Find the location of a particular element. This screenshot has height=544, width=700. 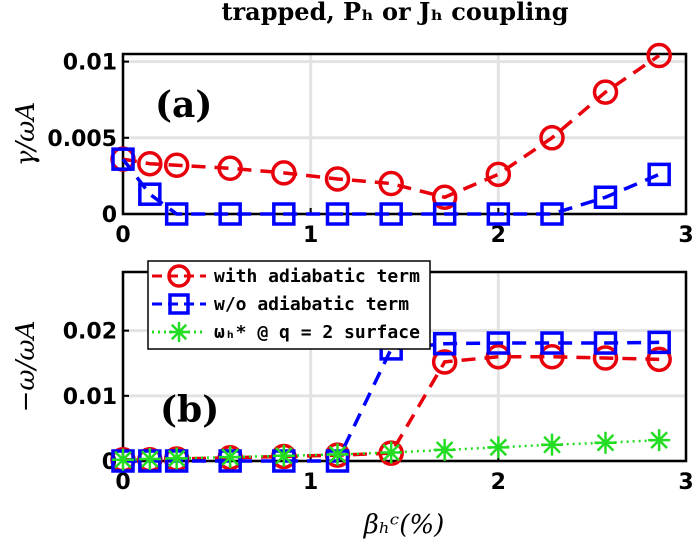

y-tick-label: 0.02 is located at coordinates (90, 332).